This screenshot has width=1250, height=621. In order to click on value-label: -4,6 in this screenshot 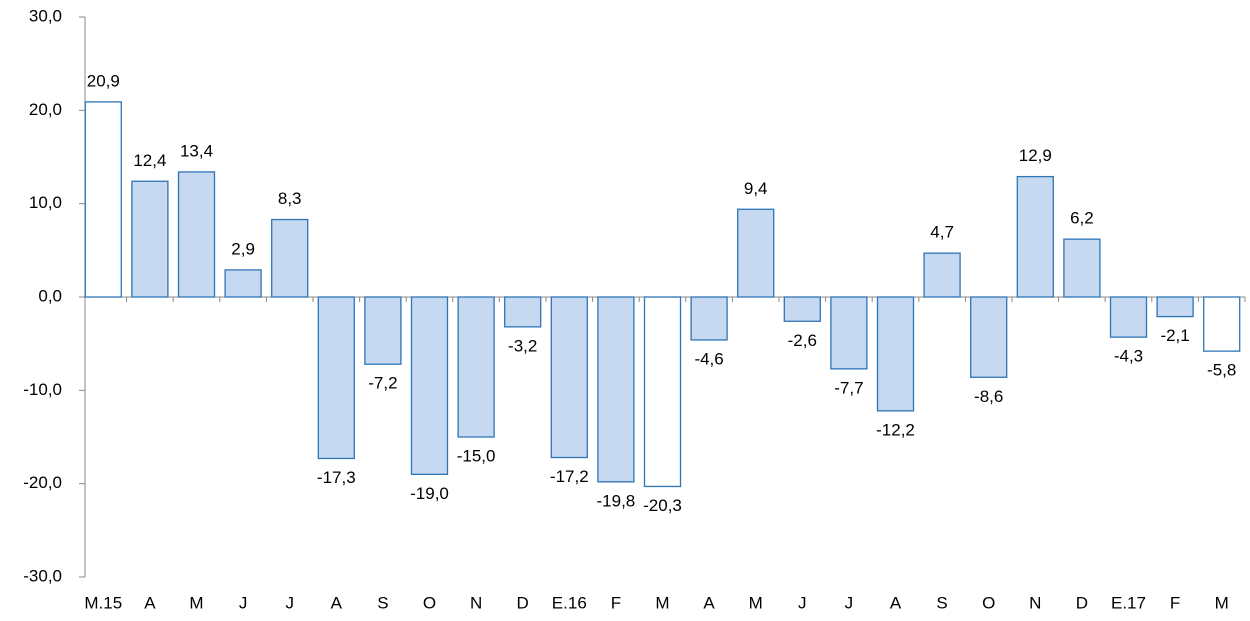, I will do `click(708, 358)`.